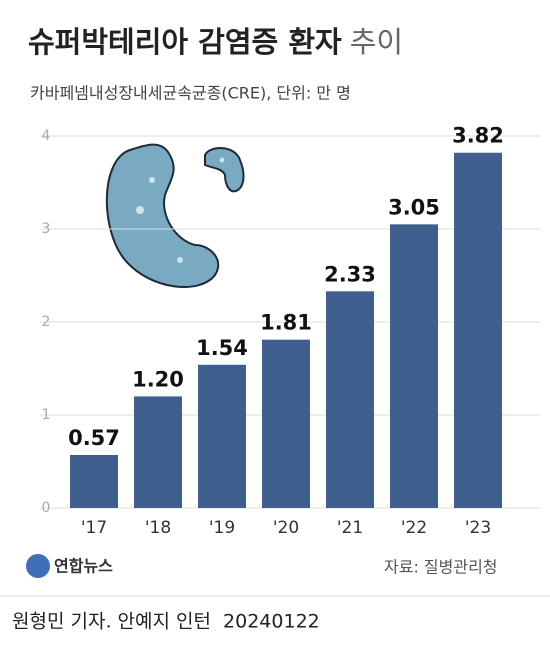  Describe the element at coordinates (222, 348) in the screenshot. I see `data-label: 1.54` at that location.